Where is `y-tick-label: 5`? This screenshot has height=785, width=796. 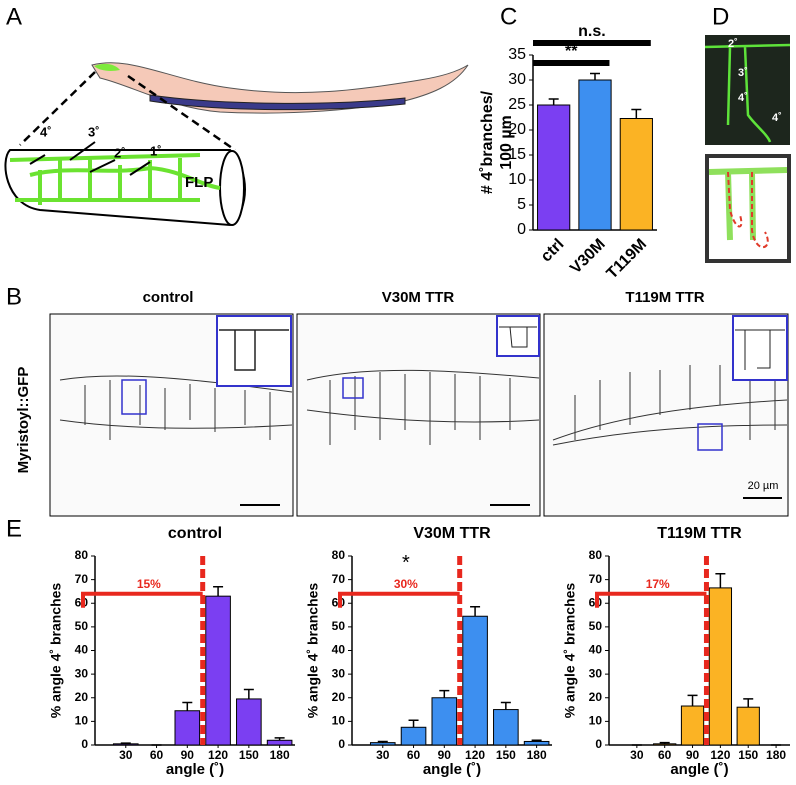 y-tick-label: 5 is located at coordinates (521, 204).